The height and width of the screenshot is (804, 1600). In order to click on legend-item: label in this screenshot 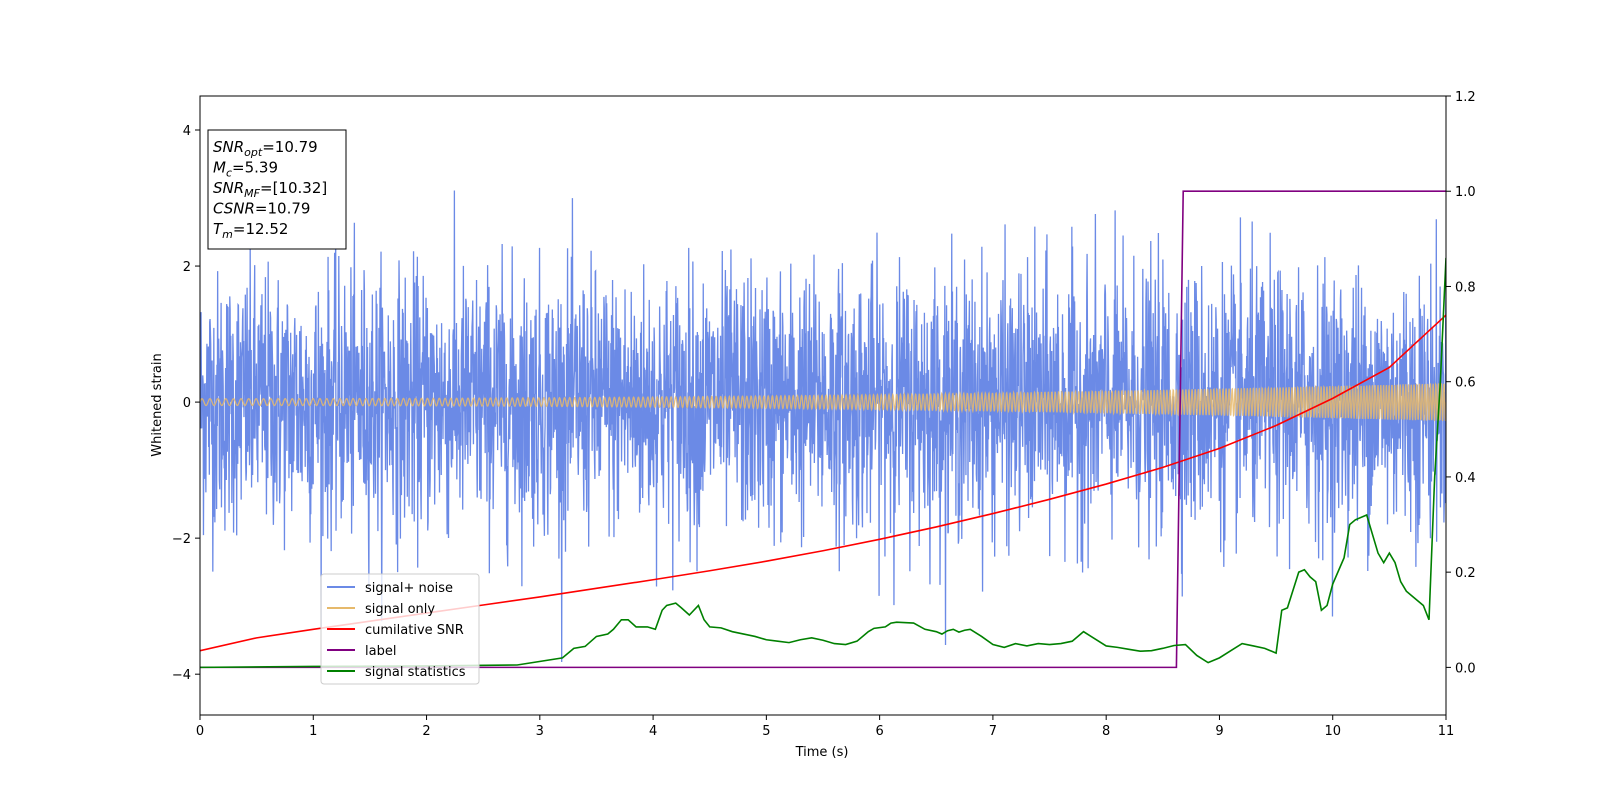, I will do `click(361, 651)`.